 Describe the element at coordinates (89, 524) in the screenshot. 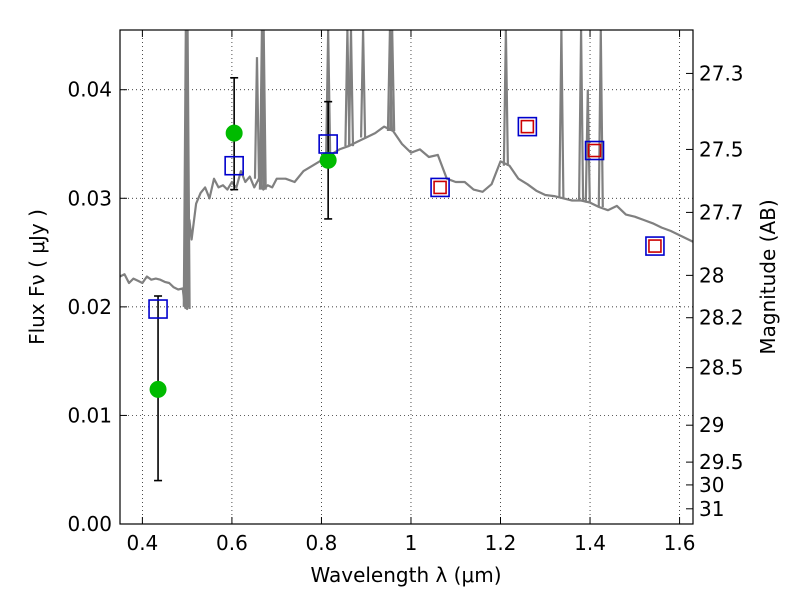

I see `y-tick-label: 0.00` at that location.